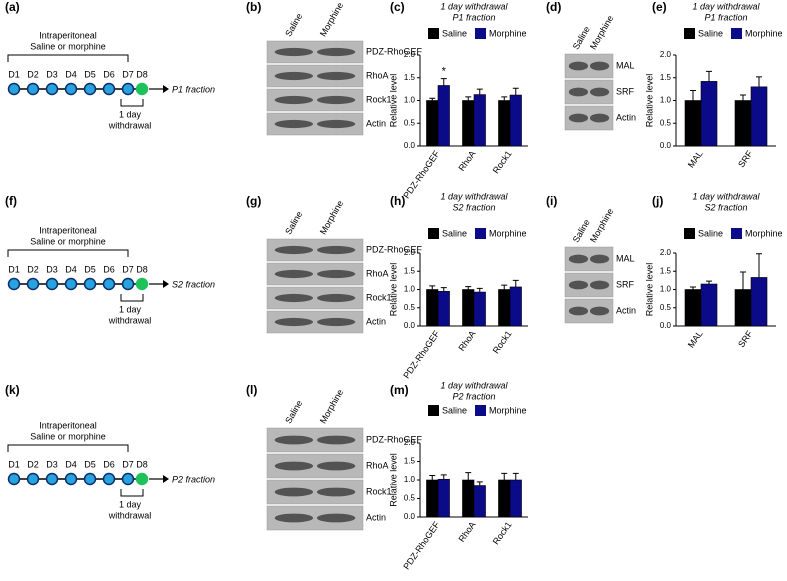 This screenshot has height=581, width=787. Describe the element at coordinates (625, 284) in the screenshot. I see `band-label: SRF` at that location.